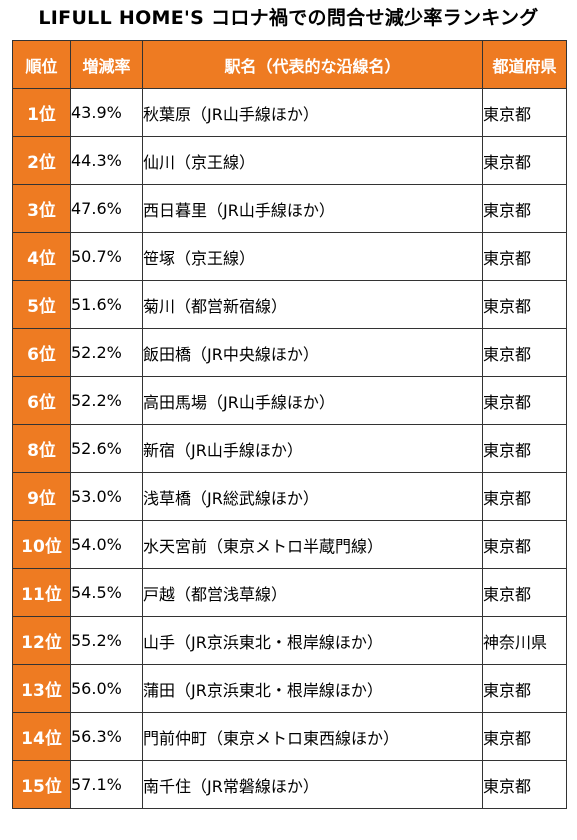  I want to click on prefecture-cell: 神奈川県, so click(524, 640).